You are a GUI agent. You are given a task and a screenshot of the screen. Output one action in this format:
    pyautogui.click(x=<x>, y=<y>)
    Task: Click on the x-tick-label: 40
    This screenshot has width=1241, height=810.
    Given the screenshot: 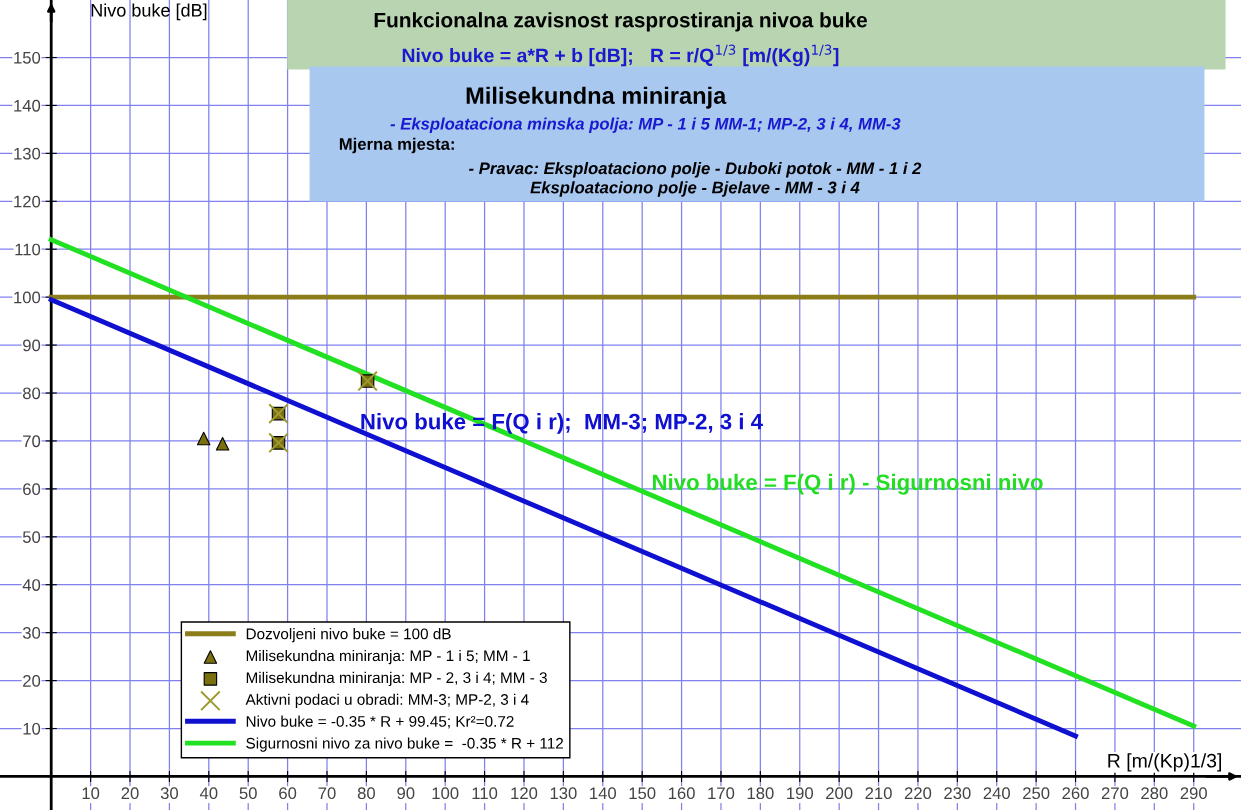 What is the action you would take?
    pyautogui.click(x=208, y=793)
    